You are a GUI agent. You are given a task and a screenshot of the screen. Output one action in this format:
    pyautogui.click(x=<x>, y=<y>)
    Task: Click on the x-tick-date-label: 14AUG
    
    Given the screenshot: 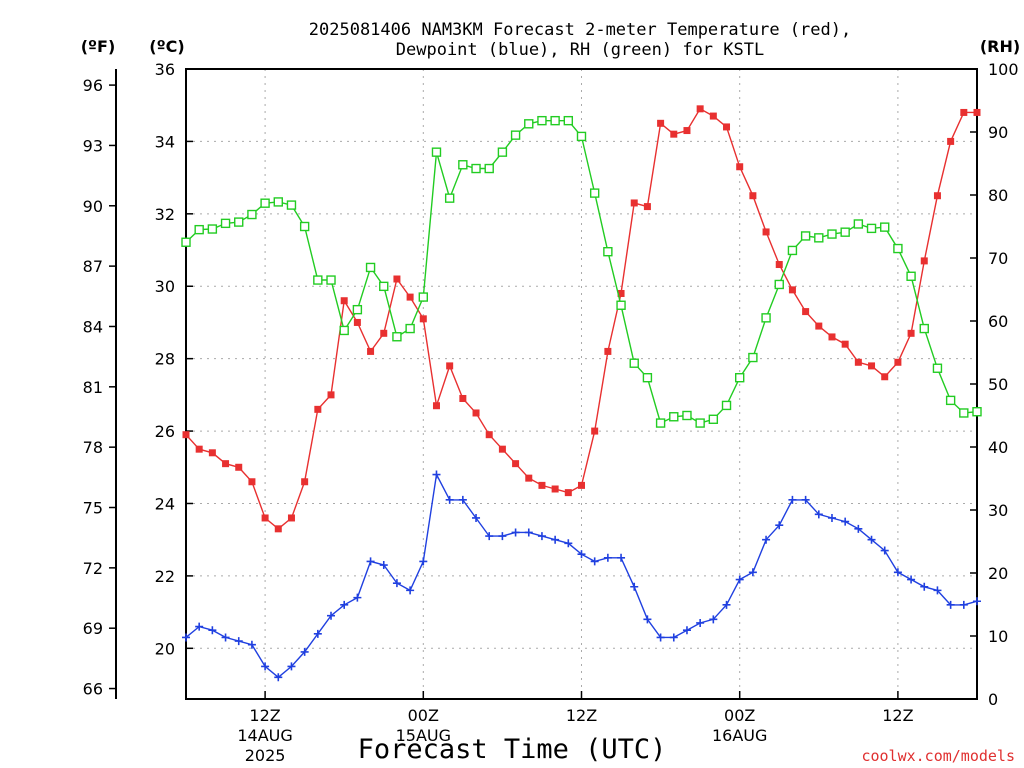 What is the action you would take?
    pyautogui.click(x=264, y=735)
    